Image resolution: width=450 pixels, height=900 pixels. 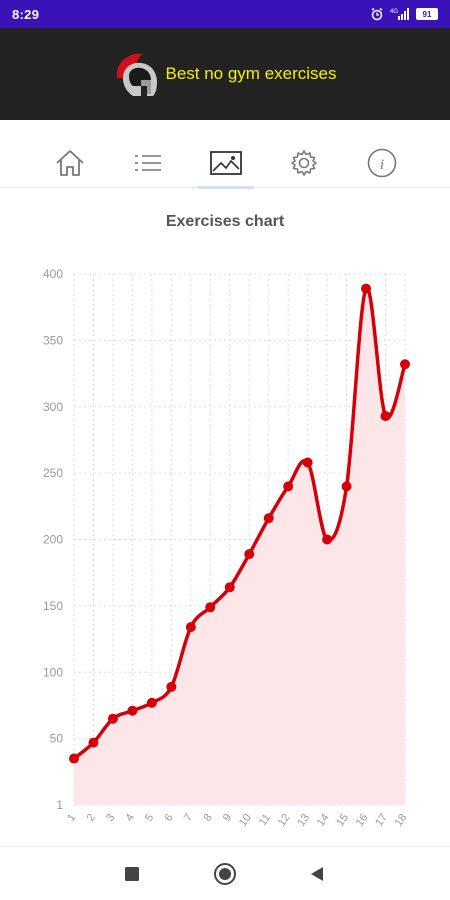 I want to click on home-icon, so click(x=70, y=163).